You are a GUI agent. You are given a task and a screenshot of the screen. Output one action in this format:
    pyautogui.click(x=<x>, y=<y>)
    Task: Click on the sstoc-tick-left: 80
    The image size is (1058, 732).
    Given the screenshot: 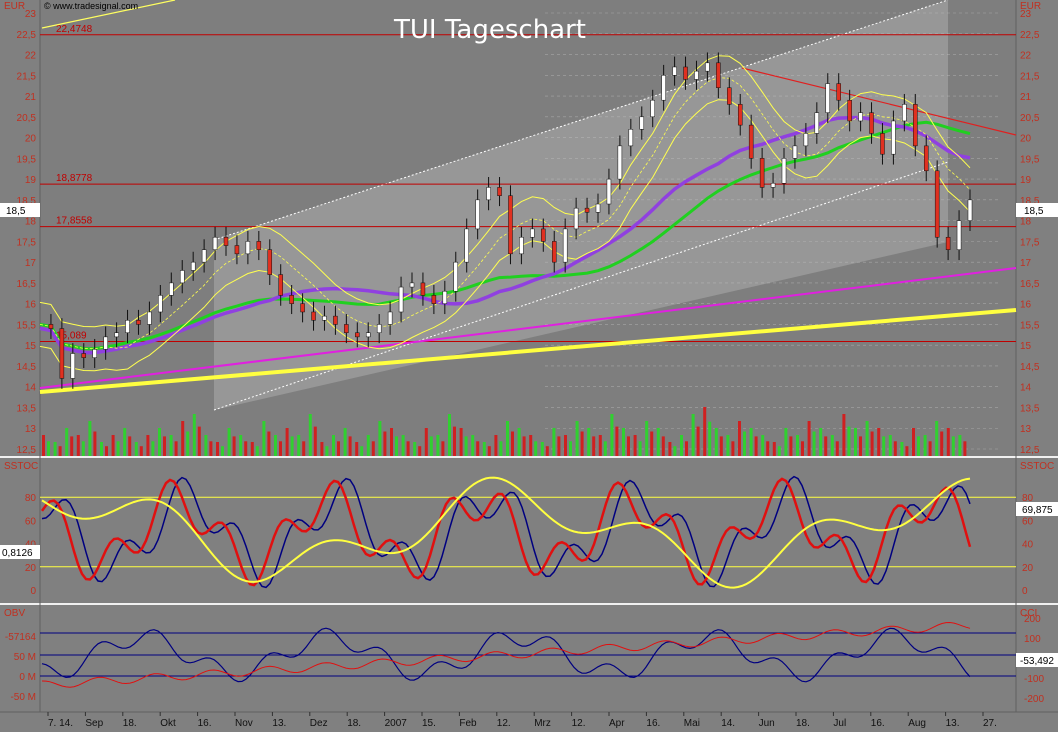 What is the action you would take?
    pyautogui.click(x=31, y=498)
    